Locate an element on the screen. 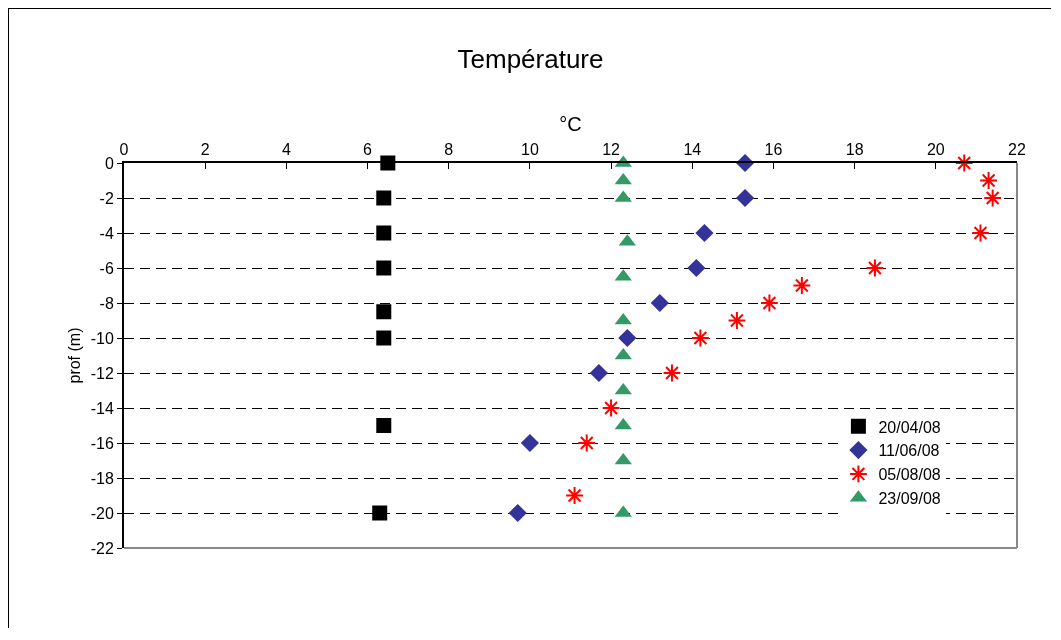  legend-label: 11/06/08 is located at coordinates (909, 451).